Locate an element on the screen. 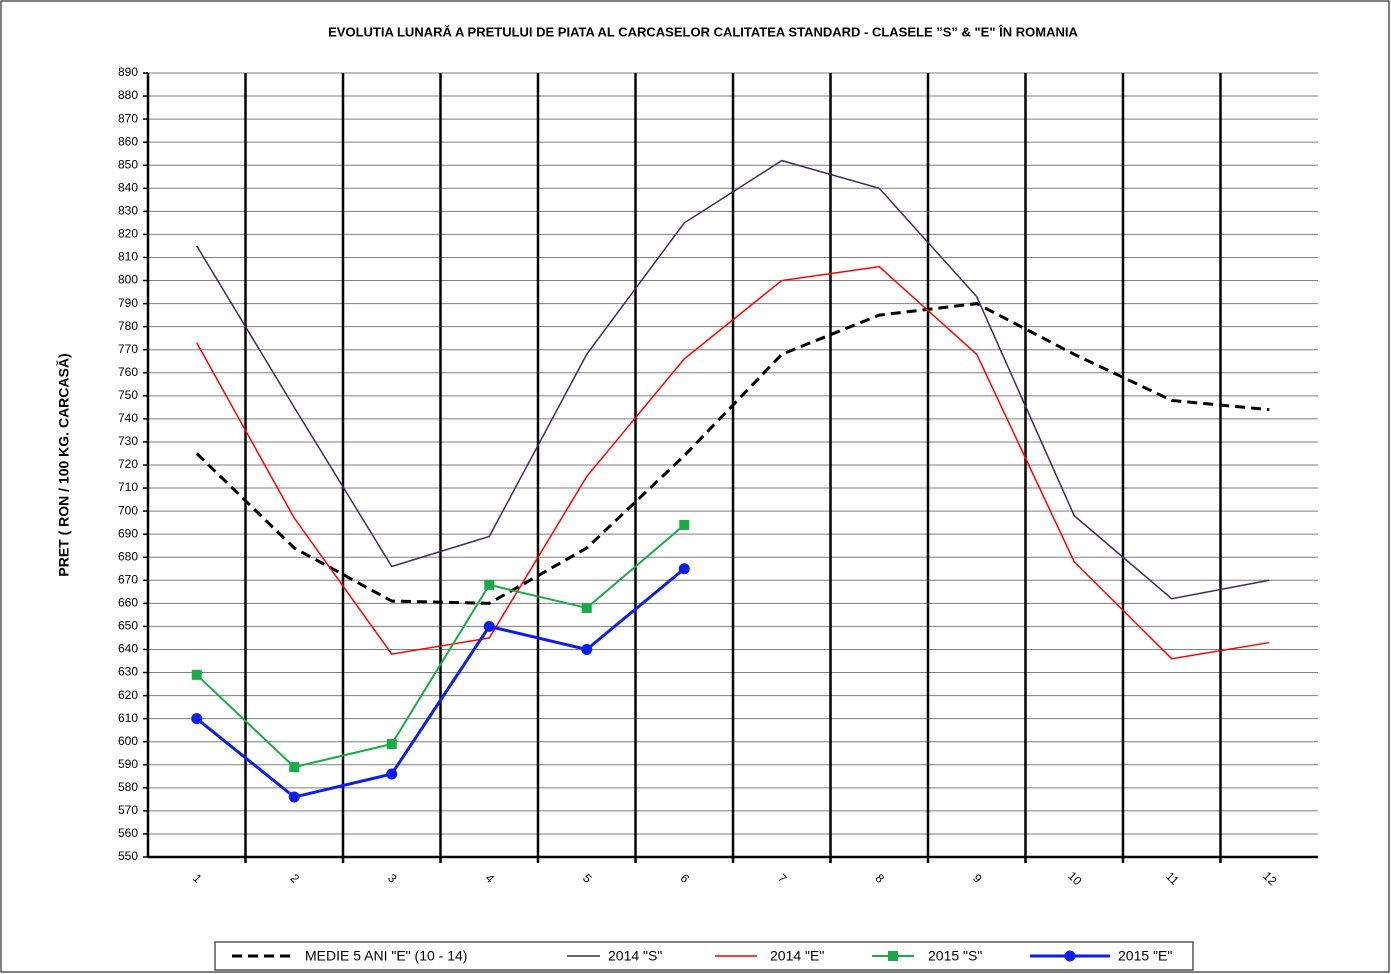 Image resolution: width=1391 pixels, height=974 pixels. y-tick-label: 660 is located at coordinates (128, 603).